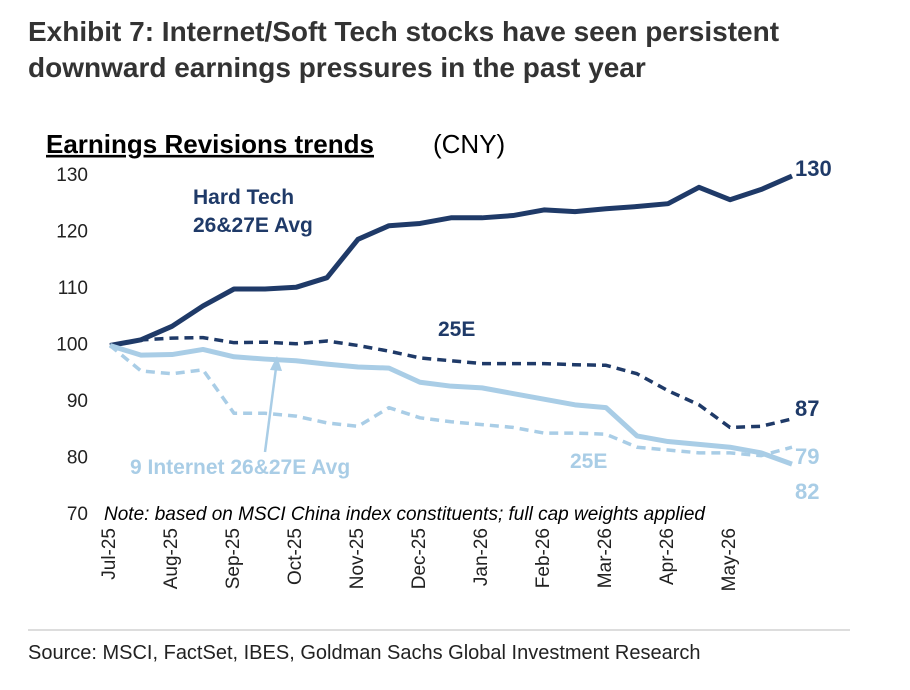  Describe the element at coordinates (270, 410) in the screenshot. I see `arrow` at that location.